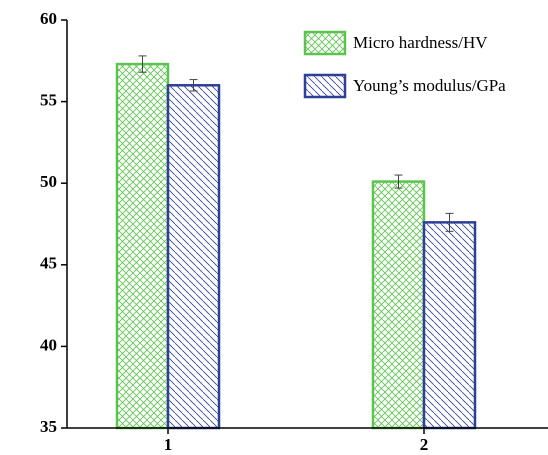  What do you see at coordinates (48, 181) in the screenshot?
I see `y-tick-label: 50` at bounding box center [48, 181].